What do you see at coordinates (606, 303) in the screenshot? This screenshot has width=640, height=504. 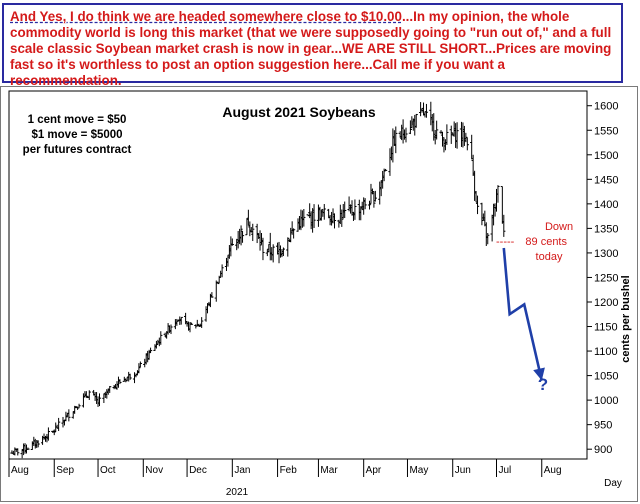 I see `y-tick-label: 1200` at bounding box center [606, 303].